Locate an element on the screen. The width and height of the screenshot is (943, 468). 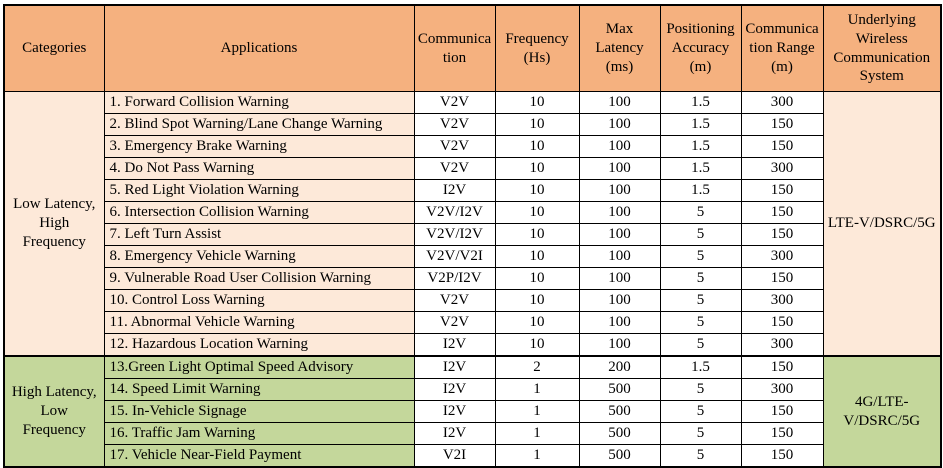
wireless-system-cell: 4G/LTE-V/DSRC/5G is located at coordinates (882, 411).